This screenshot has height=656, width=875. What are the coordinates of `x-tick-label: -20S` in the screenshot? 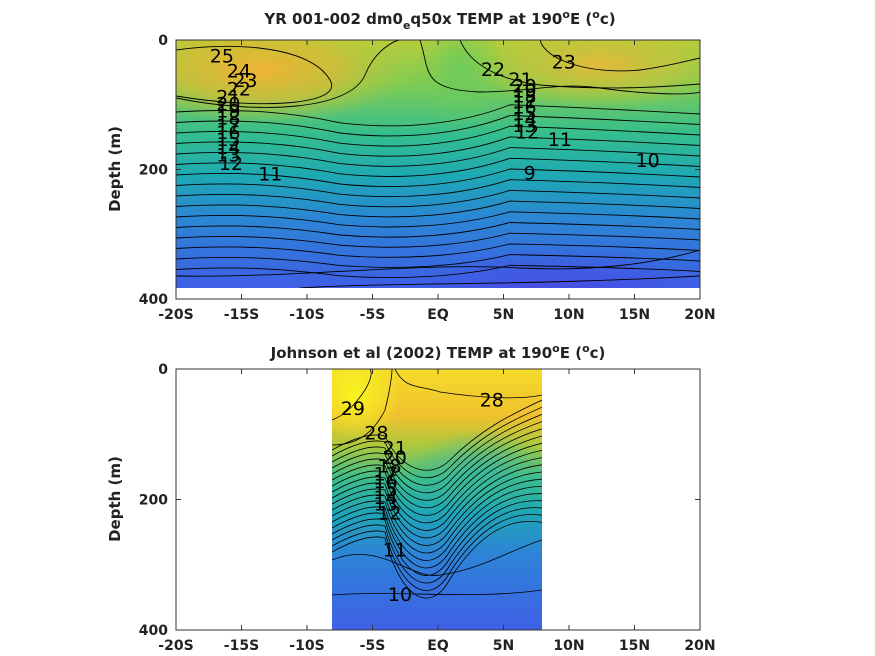 It's located at (175, 646).